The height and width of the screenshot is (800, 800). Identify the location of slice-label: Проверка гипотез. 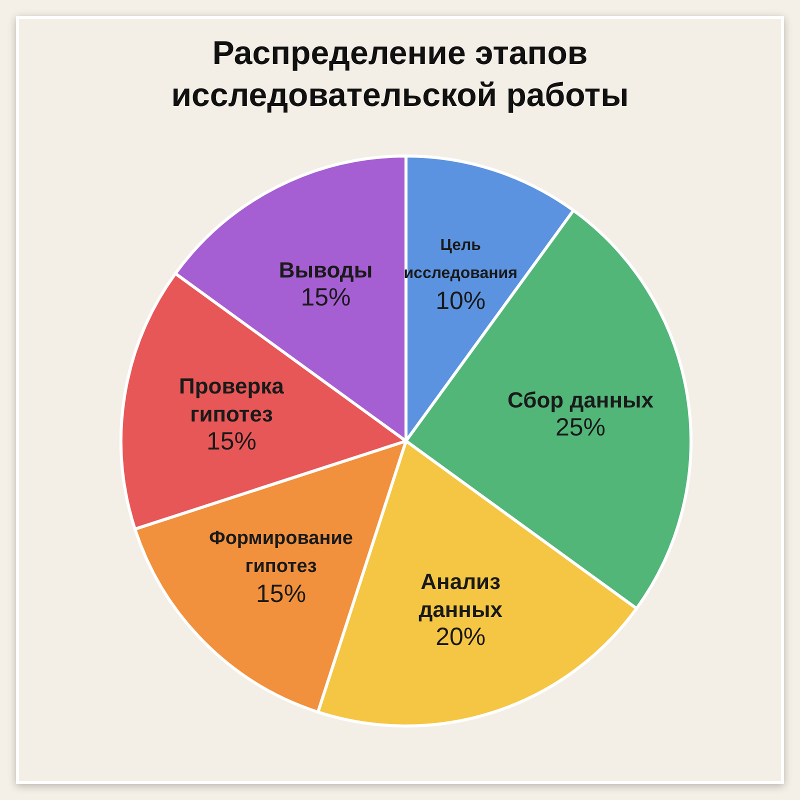
(232, 399).